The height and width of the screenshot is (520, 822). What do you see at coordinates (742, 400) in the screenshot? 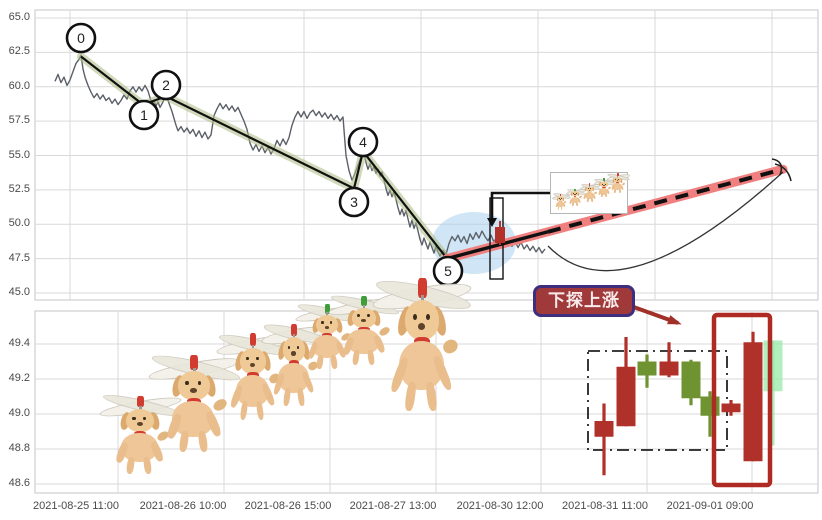
I see `red-highlight-box` at bounding box center [742, 400].